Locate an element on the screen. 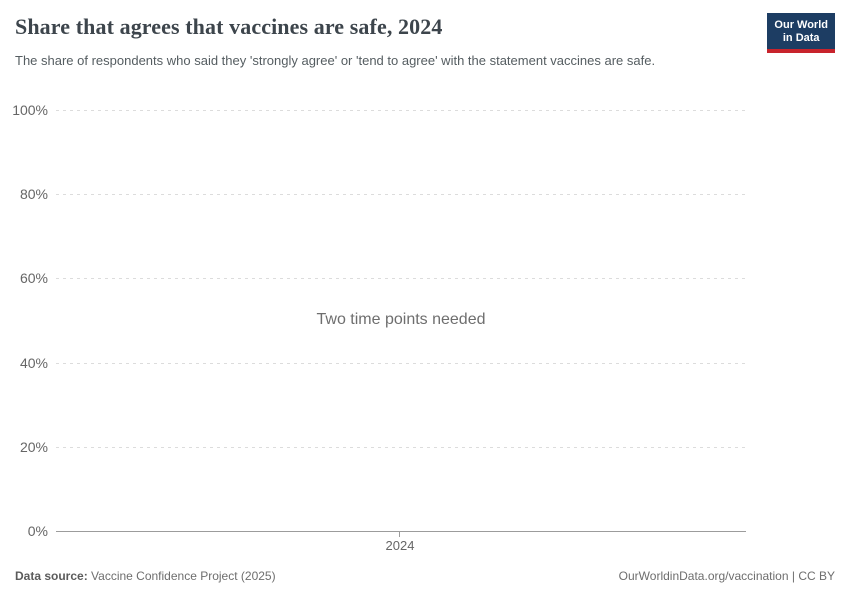 Image resolution: width=850 pixels, height=600 pixels. y-axis-tick-label: 100% is located at coordinates (30, 110).